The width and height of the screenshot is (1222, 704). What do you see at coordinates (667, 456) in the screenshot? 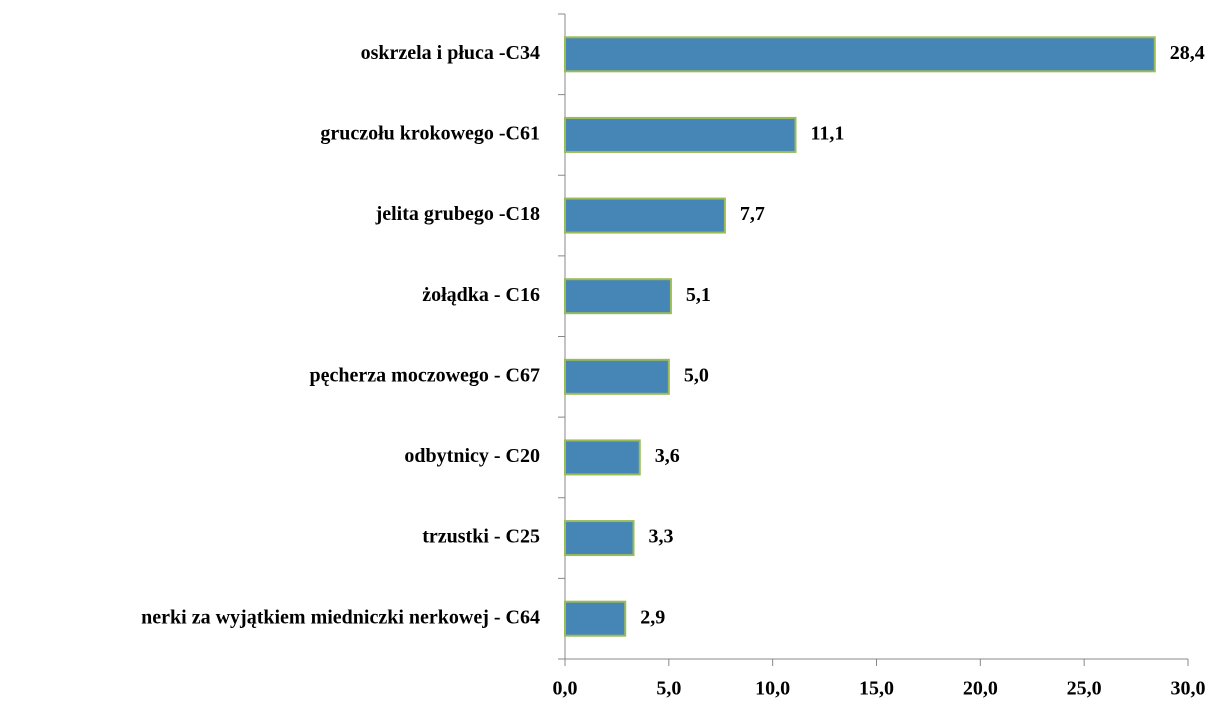
I see `value-label: 3,6` at bounding box center [667, 456].